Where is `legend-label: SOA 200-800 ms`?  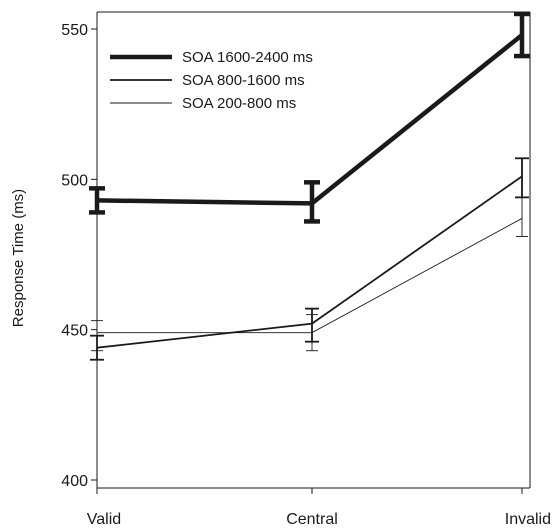
legend-label: SOA 200-800 ms is located at coordinates (239, 103).